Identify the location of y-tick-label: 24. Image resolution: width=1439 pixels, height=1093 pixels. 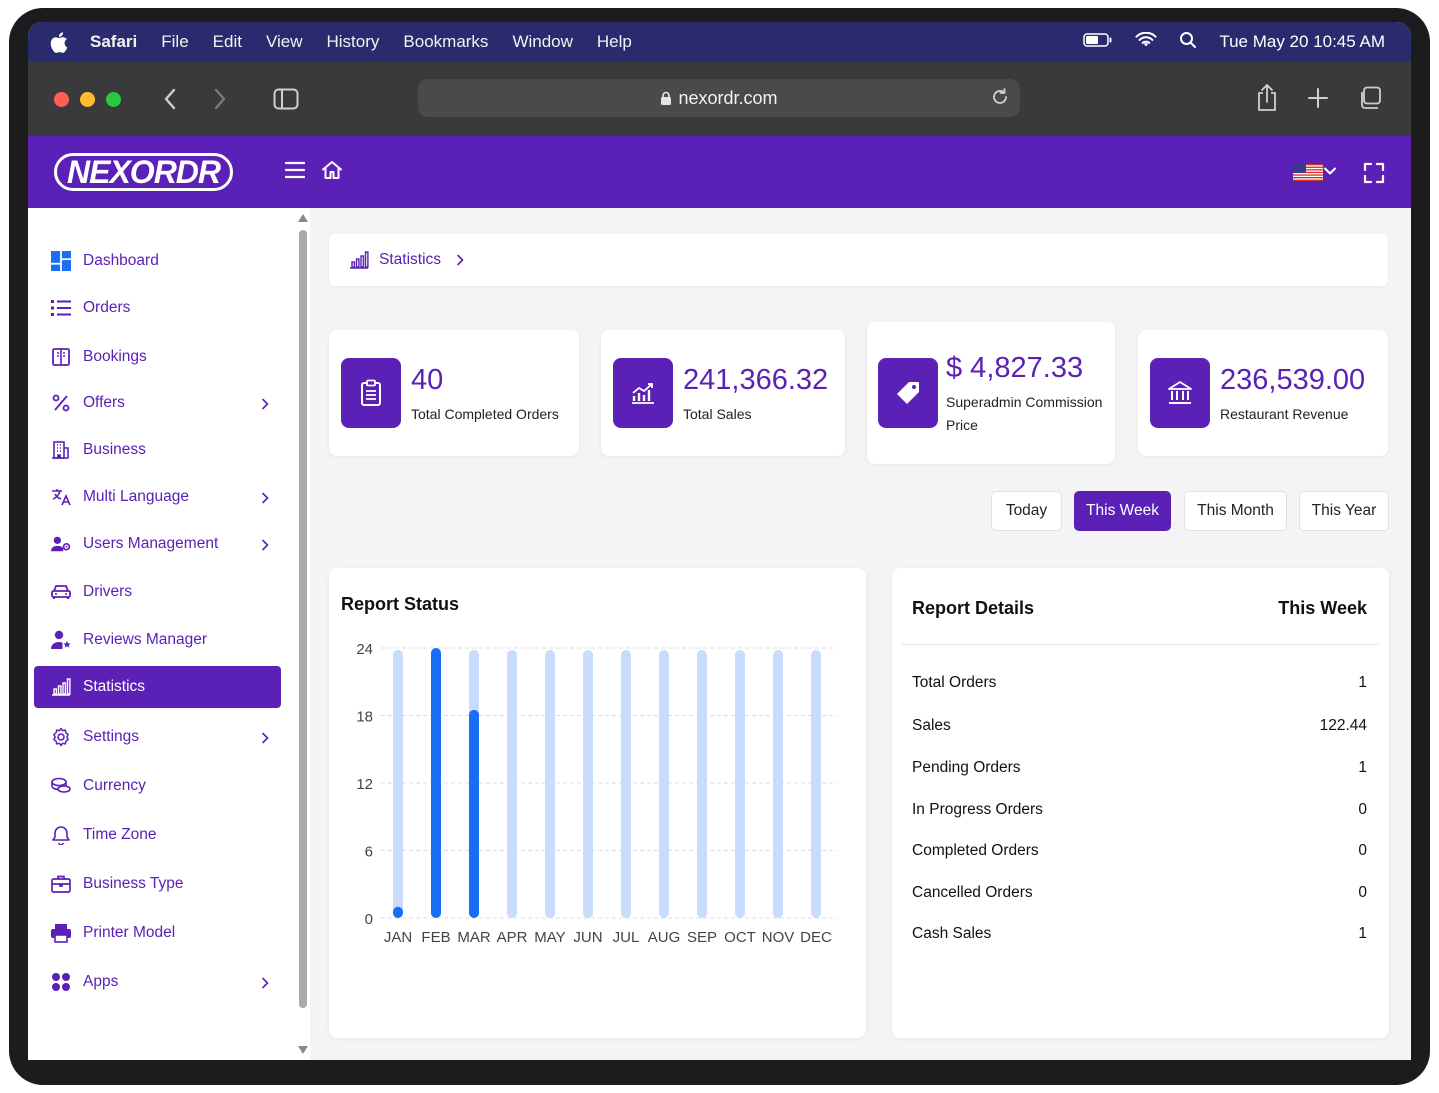
(364, 649).